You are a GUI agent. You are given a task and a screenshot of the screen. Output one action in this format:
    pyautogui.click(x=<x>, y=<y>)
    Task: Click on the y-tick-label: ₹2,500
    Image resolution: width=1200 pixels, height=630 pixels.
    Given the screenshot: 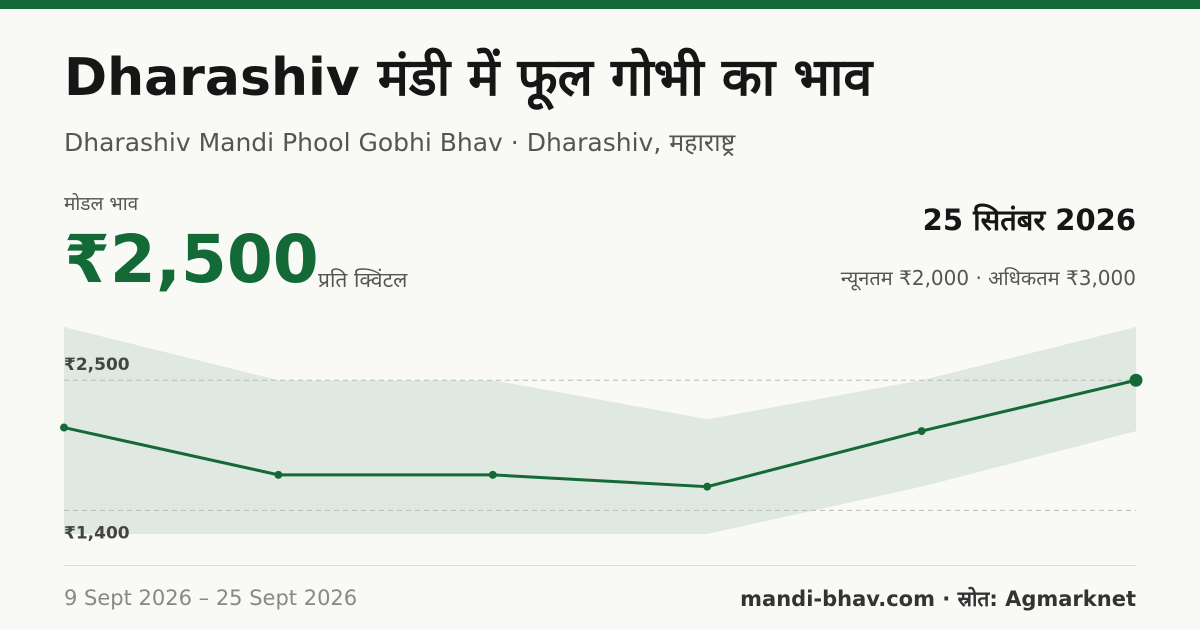 What is the action you would take?
    pyautogui.click(x=97, y=365)
    